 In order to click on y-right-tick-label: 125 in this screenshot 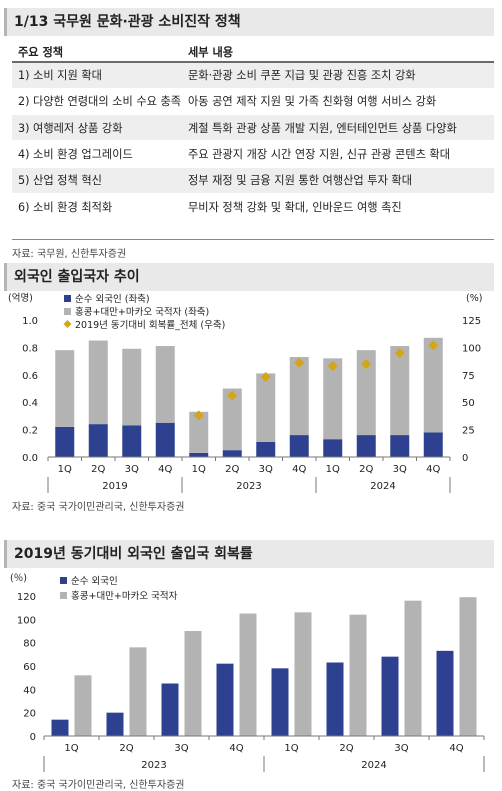, I will do `click(471, 321)`.